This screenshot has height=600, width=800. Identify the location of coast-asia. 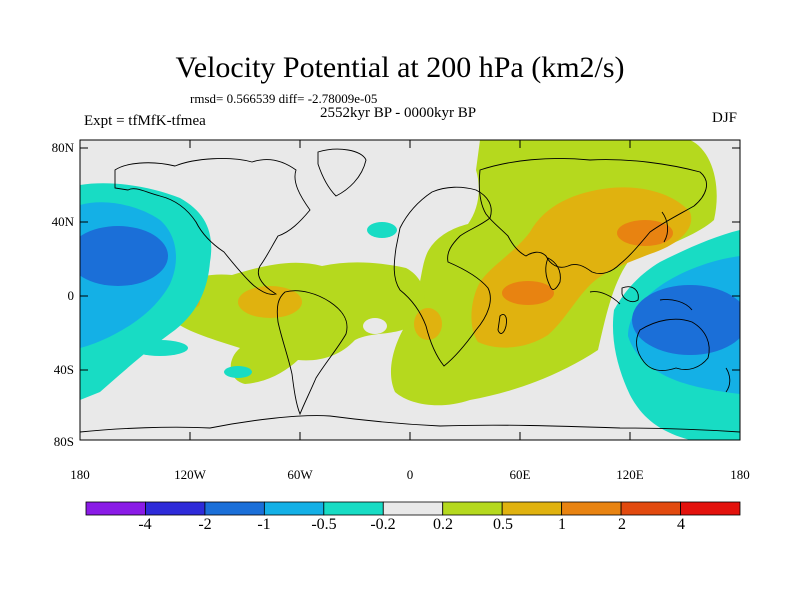
(592, 216).